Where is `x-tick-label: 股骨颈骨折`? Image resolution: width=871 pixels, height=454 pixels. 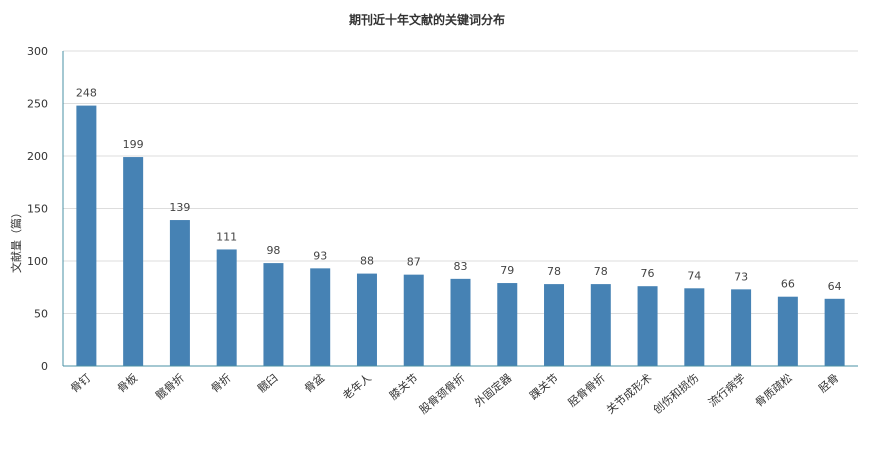
x-tick-label: 股骨颈骨折 is located at coordinates (441, 394).